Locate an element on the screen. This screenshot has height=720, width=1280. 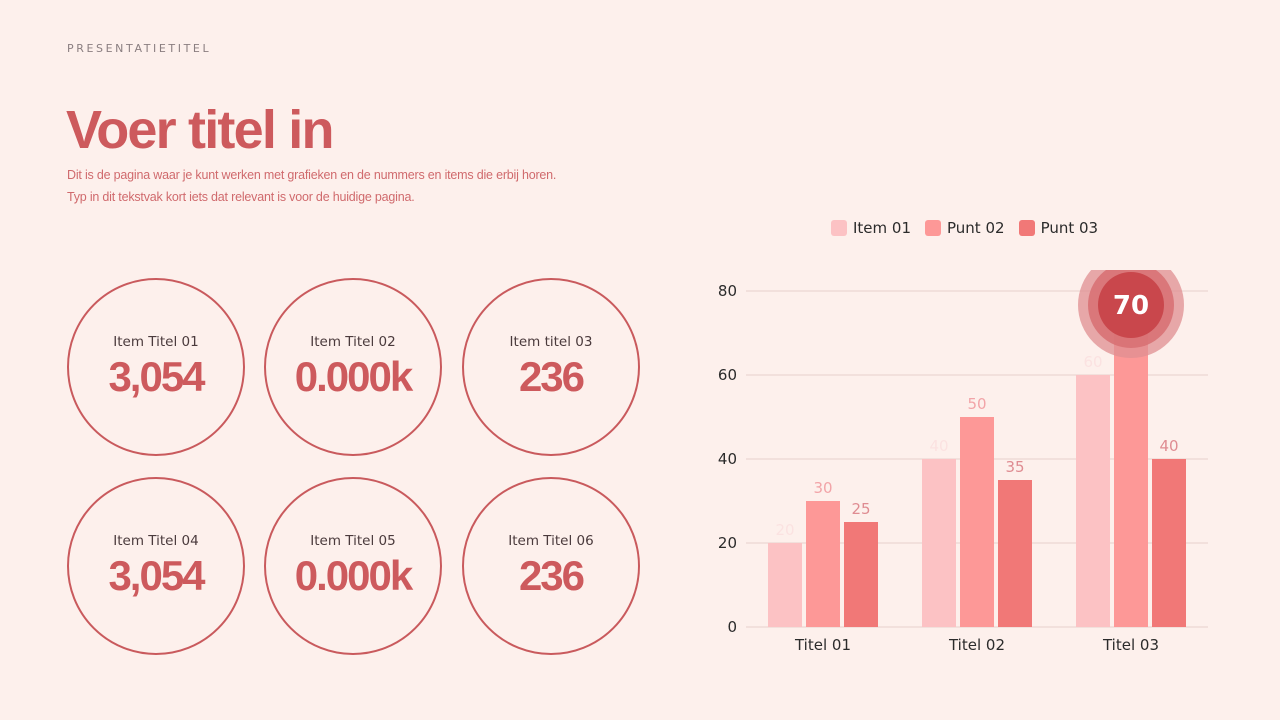
legend-item: Punt 02 is located at coordinates (965, 228).